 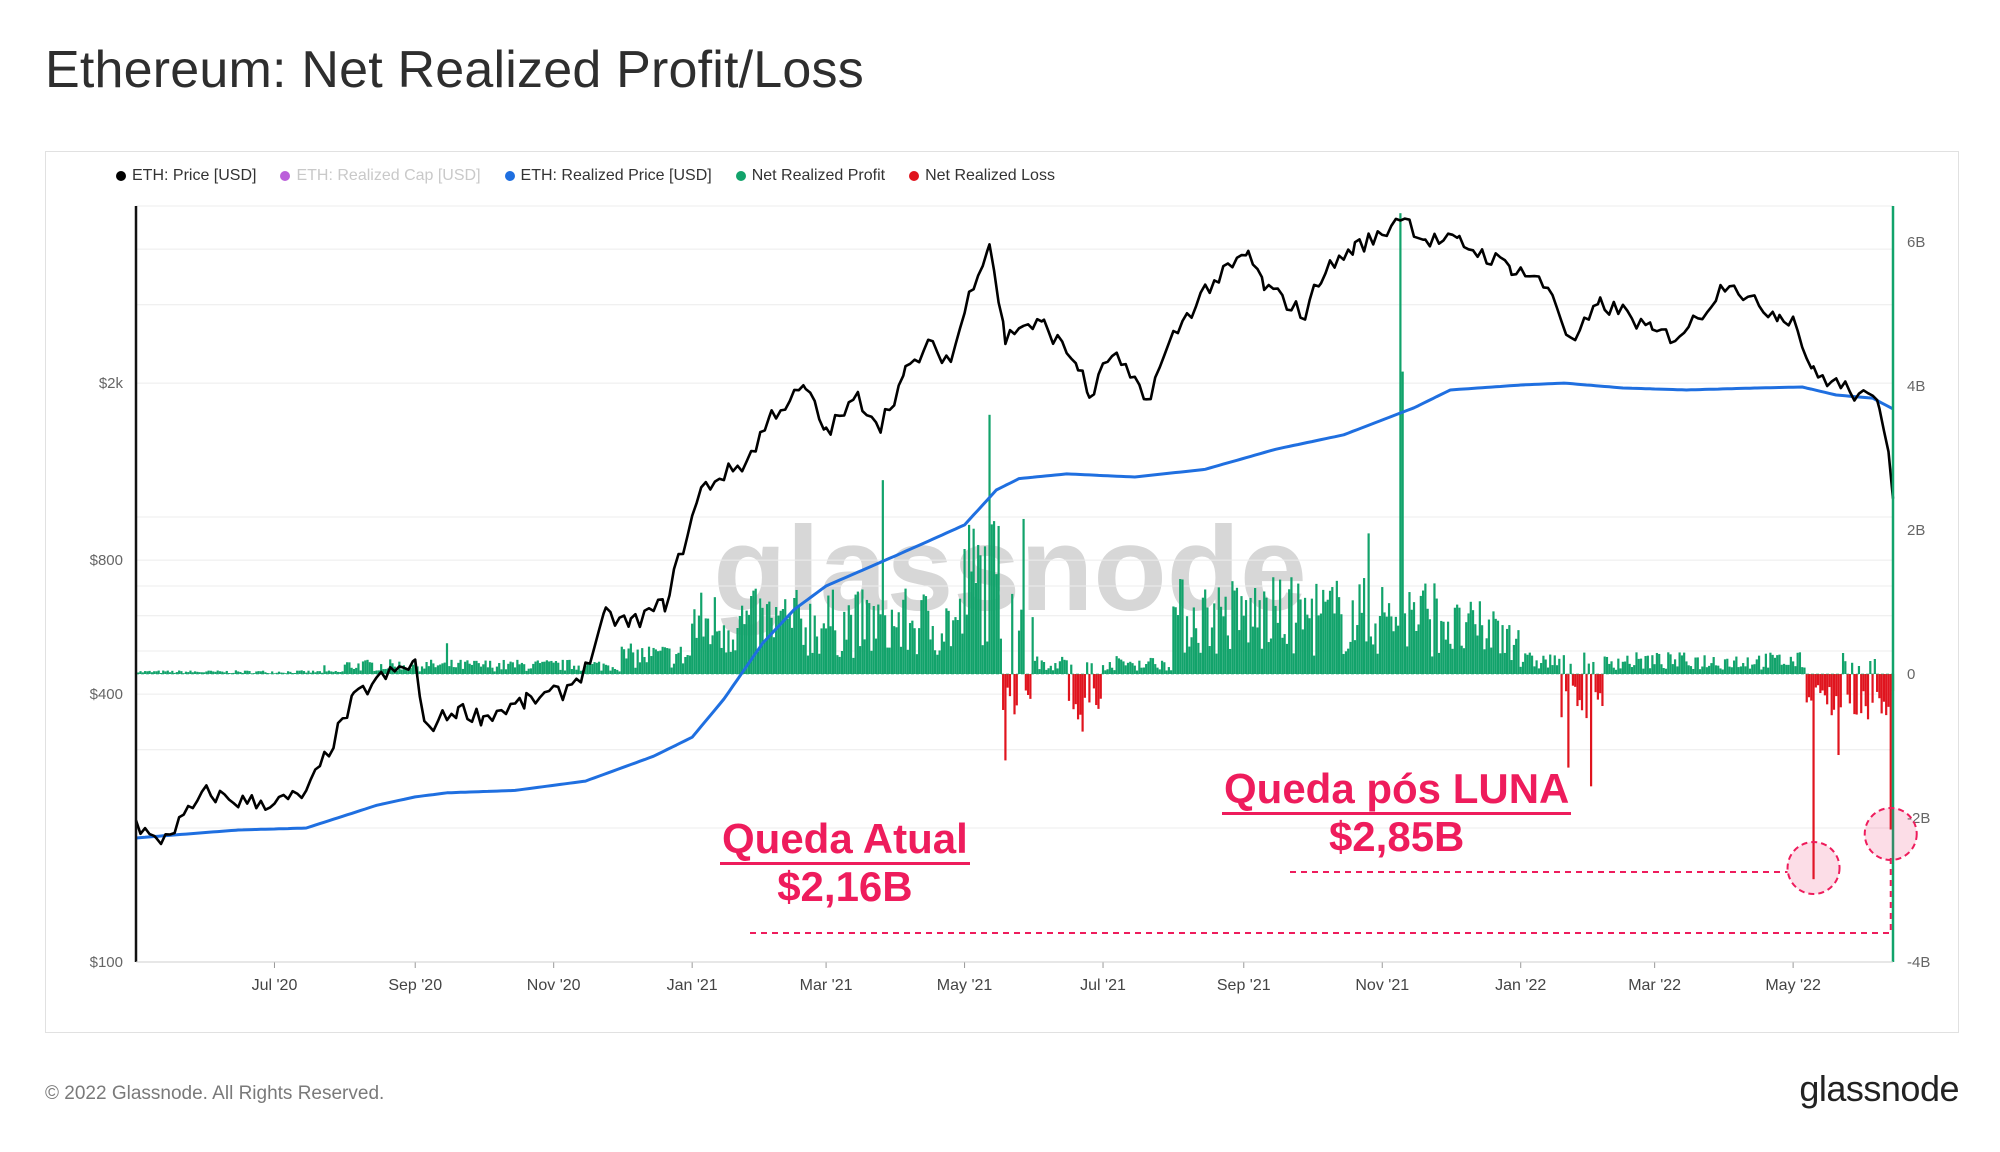 I want to click on legend-dot-net-loss, so click(x=914, y=176).